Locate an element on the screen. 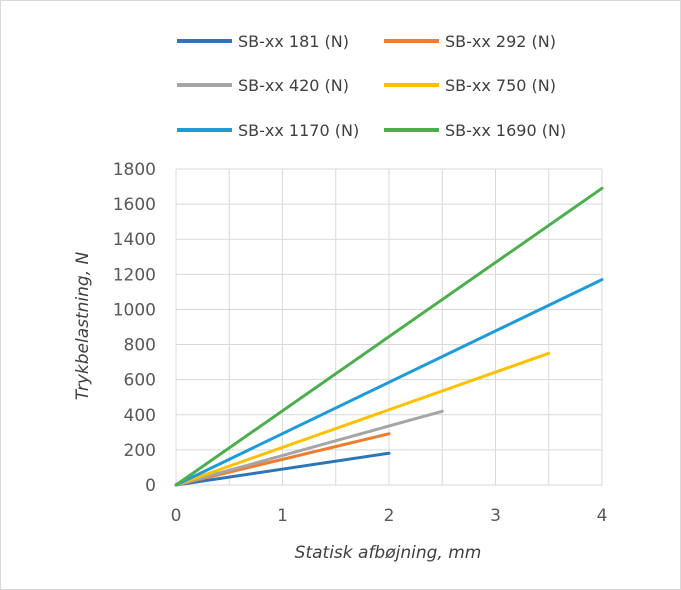  legend-label: SB-xx 750 (N) is located at coordinates (500, 85).